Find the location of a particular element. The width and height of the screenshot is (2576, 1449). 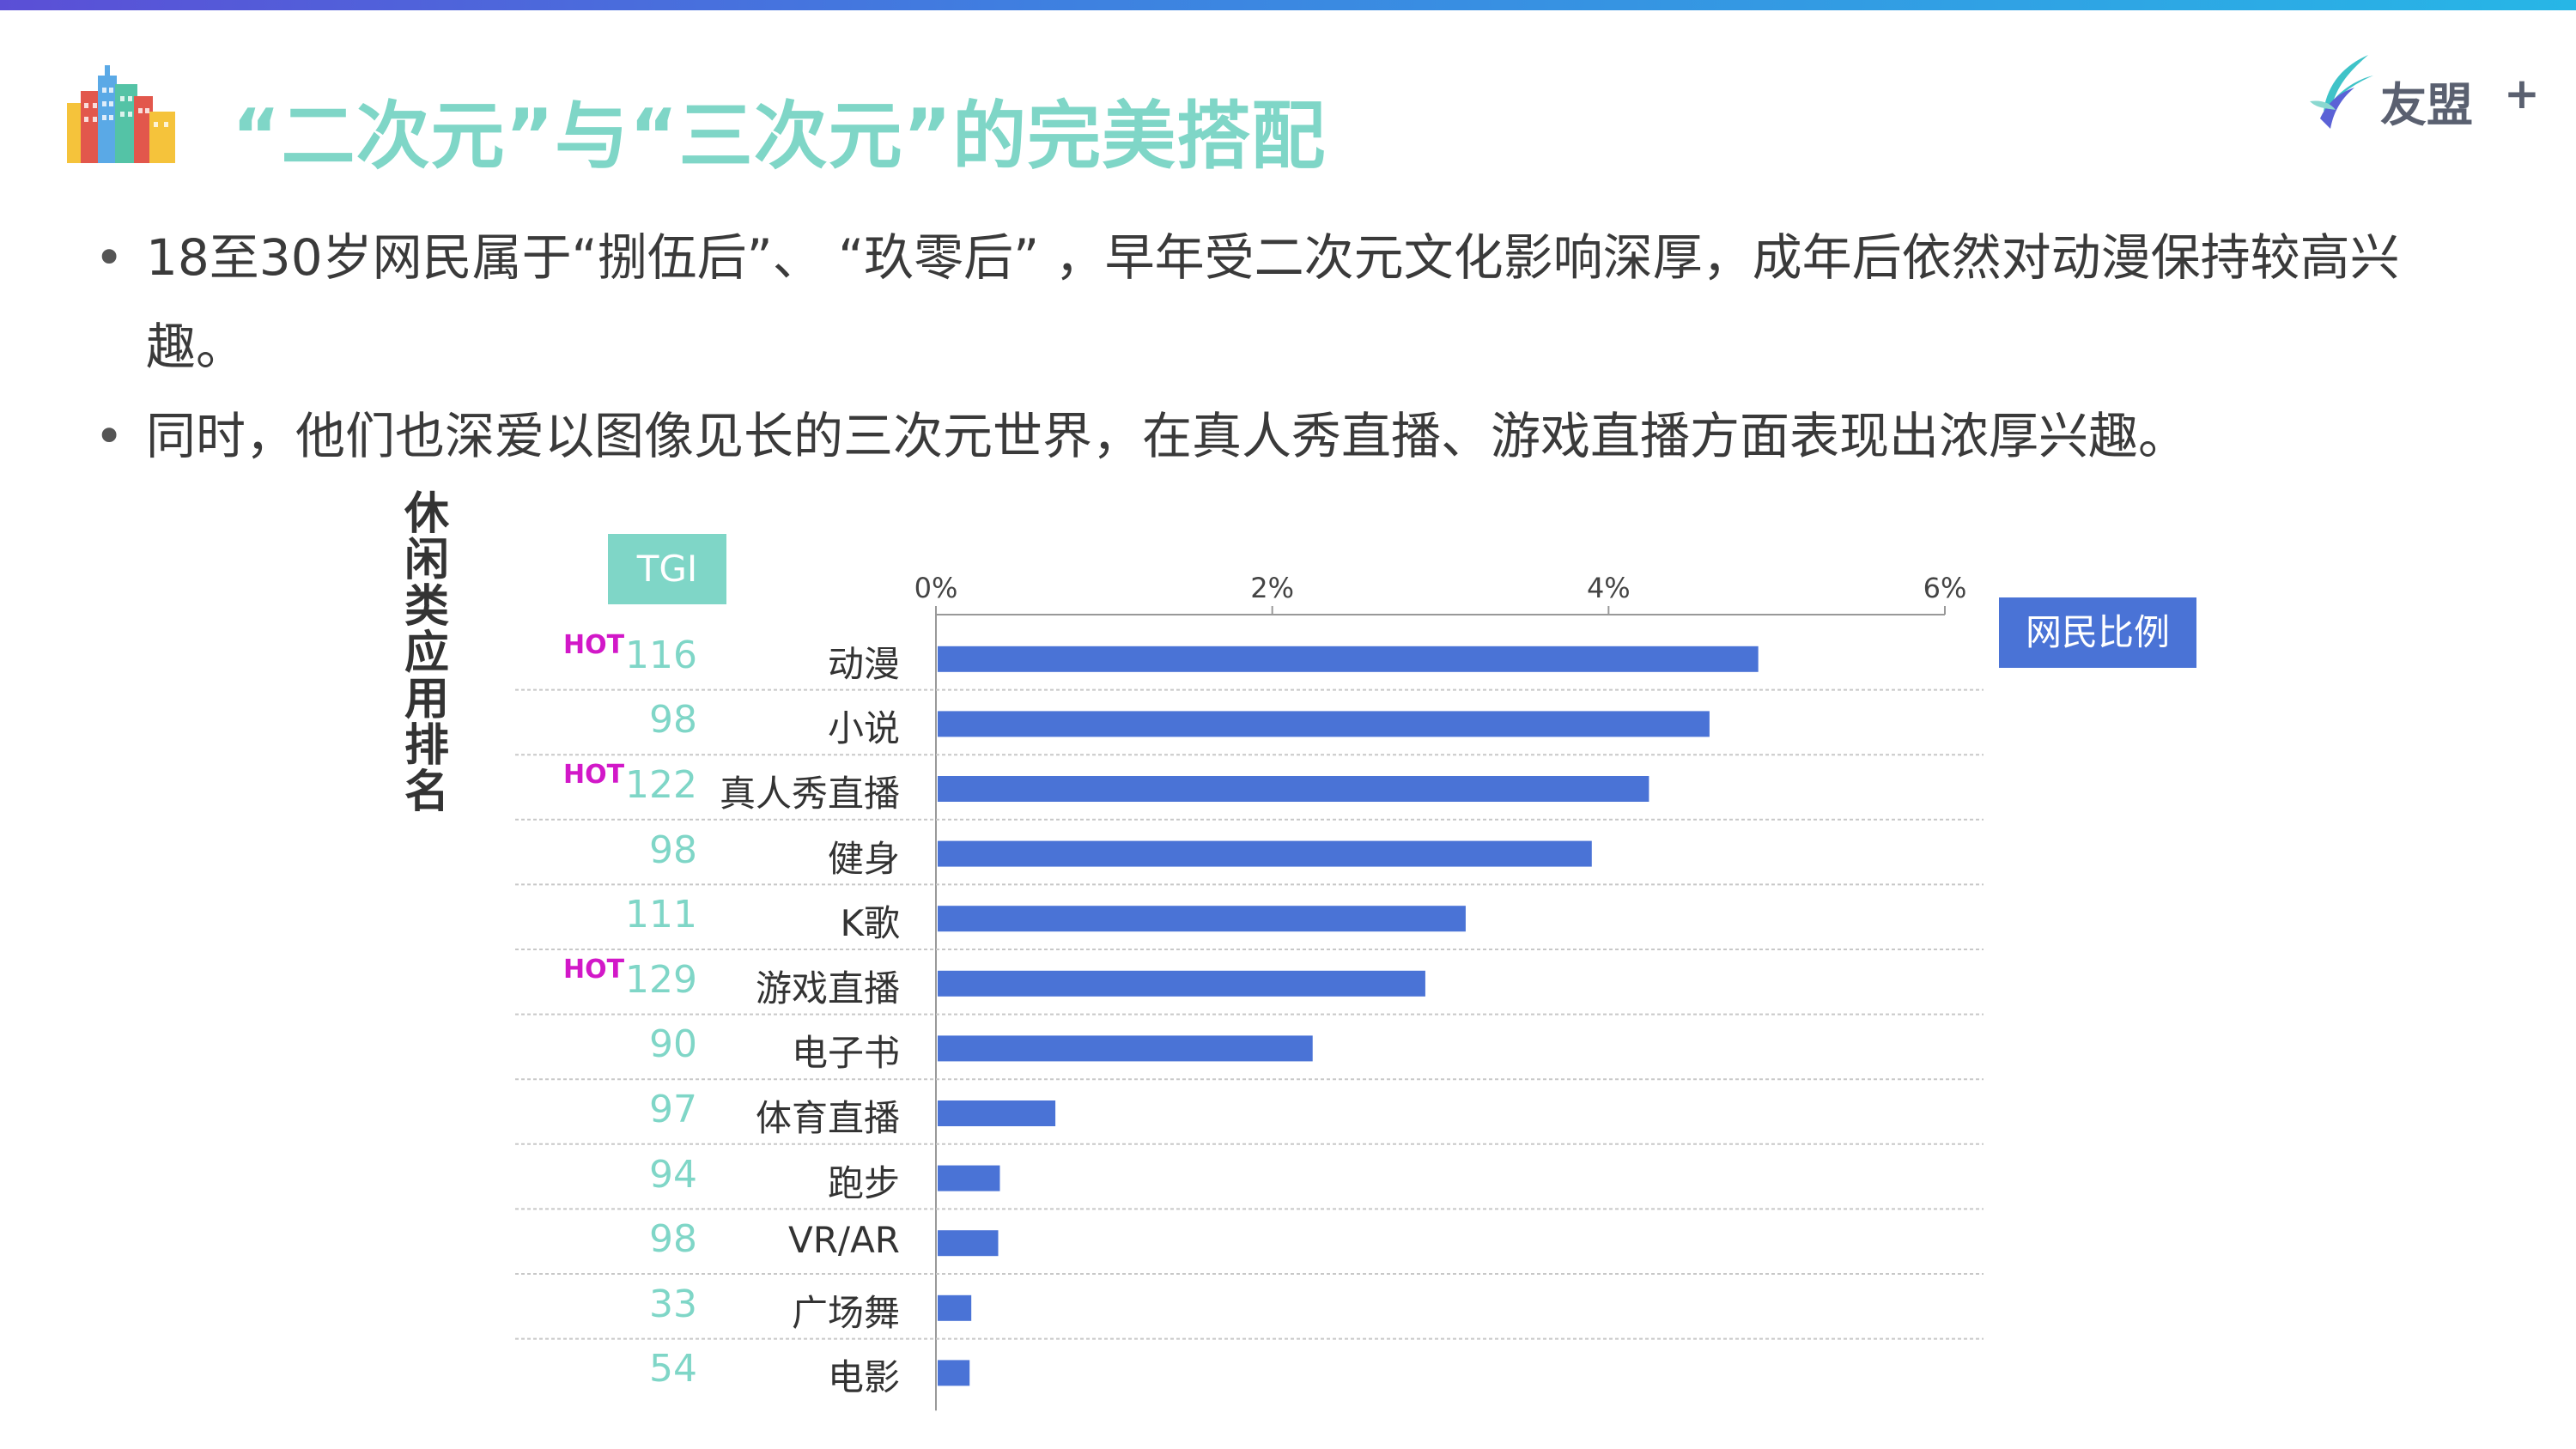

city-skyline-icon is located at coordinates (121, 114).